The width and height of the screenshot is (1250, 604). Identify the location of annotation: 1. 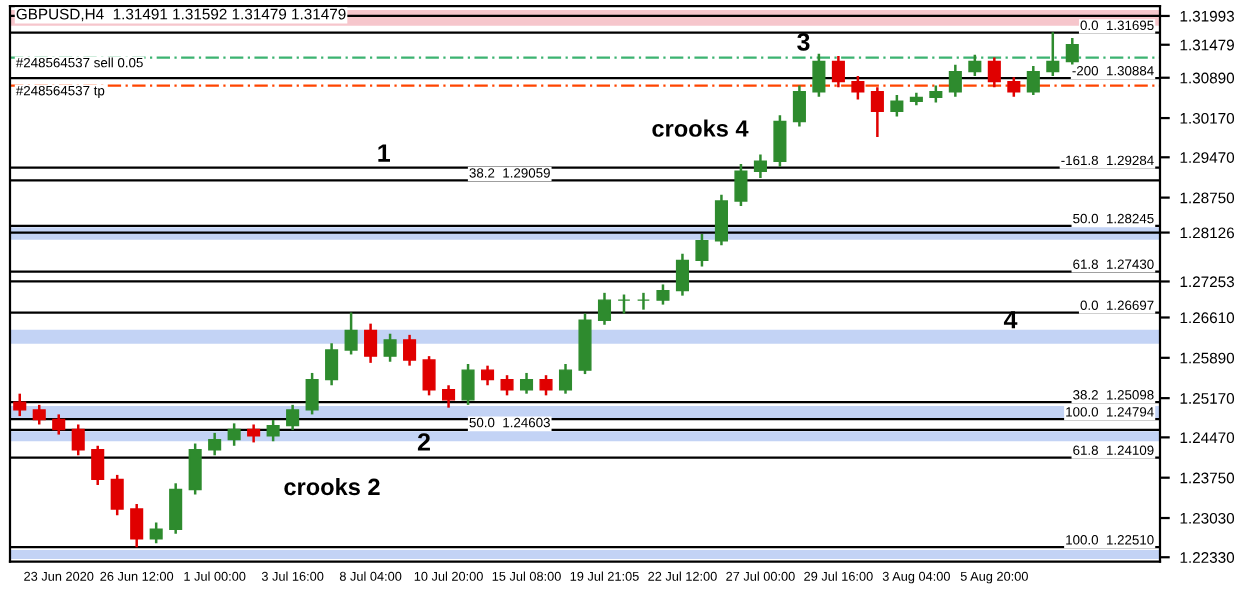
(384, 153).